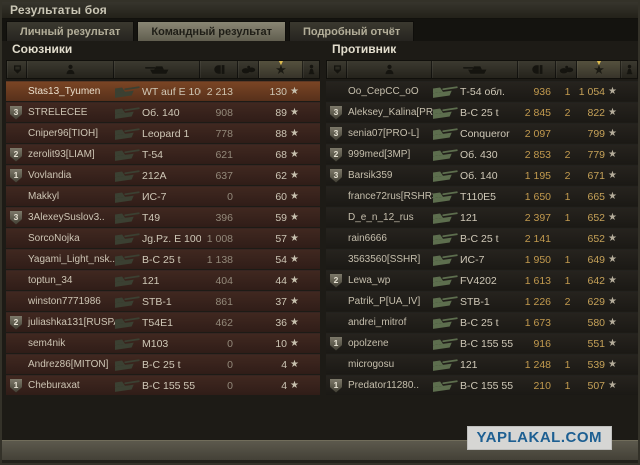  What do you see at coordinates (482, 385) in the screenshot?
I see `table-row: 1 Predator11280.. B-C 155 55 210 1 507 ★` at bounding box center [482, 385].